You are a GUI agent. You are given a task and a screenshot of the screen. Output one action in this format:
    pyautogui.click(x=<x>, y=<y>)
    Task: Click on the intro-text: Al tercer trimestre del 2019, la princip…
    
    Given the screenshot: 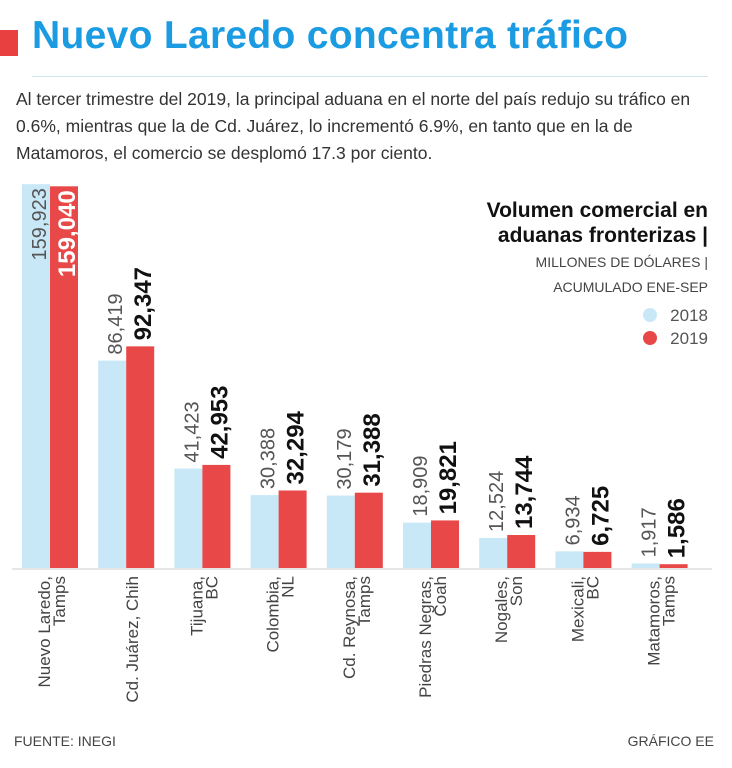 What is the action you would take?
    pyautogui.click(x=353, y=126)
    